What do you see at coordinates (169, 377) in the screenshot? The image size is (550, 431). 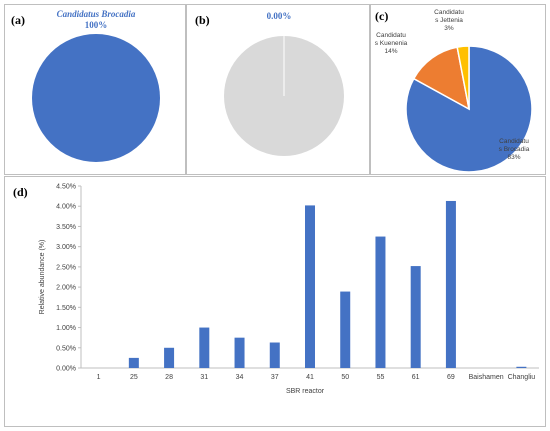 I see `x-tick-label: 28` at bounding box center [169, 377].